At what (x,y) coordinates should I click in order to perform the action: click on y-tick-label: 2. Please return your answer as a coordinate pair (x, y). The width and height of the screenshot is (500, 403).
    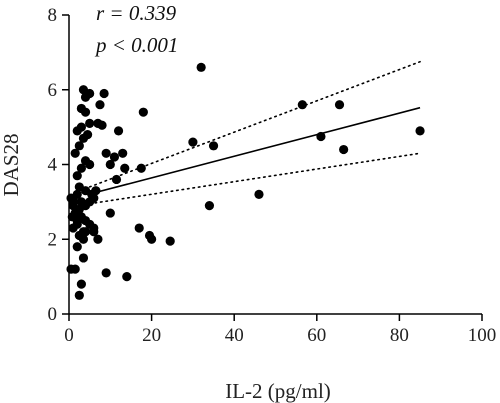
    Looking at the image, I should click on (53, 239).